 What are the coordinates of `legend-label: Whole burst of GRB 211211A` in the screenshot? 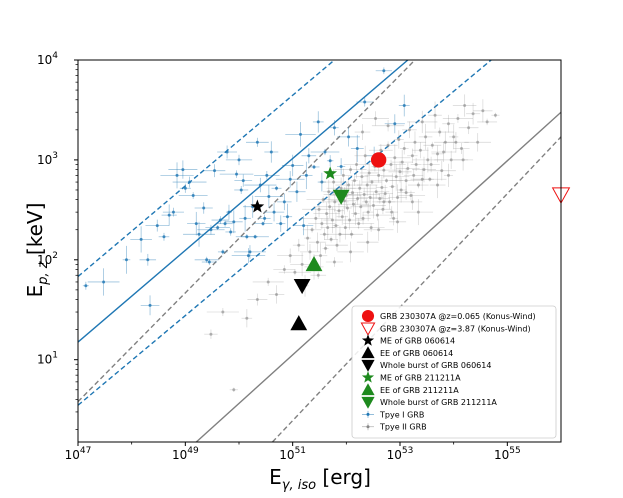 It's located at (438, 402).